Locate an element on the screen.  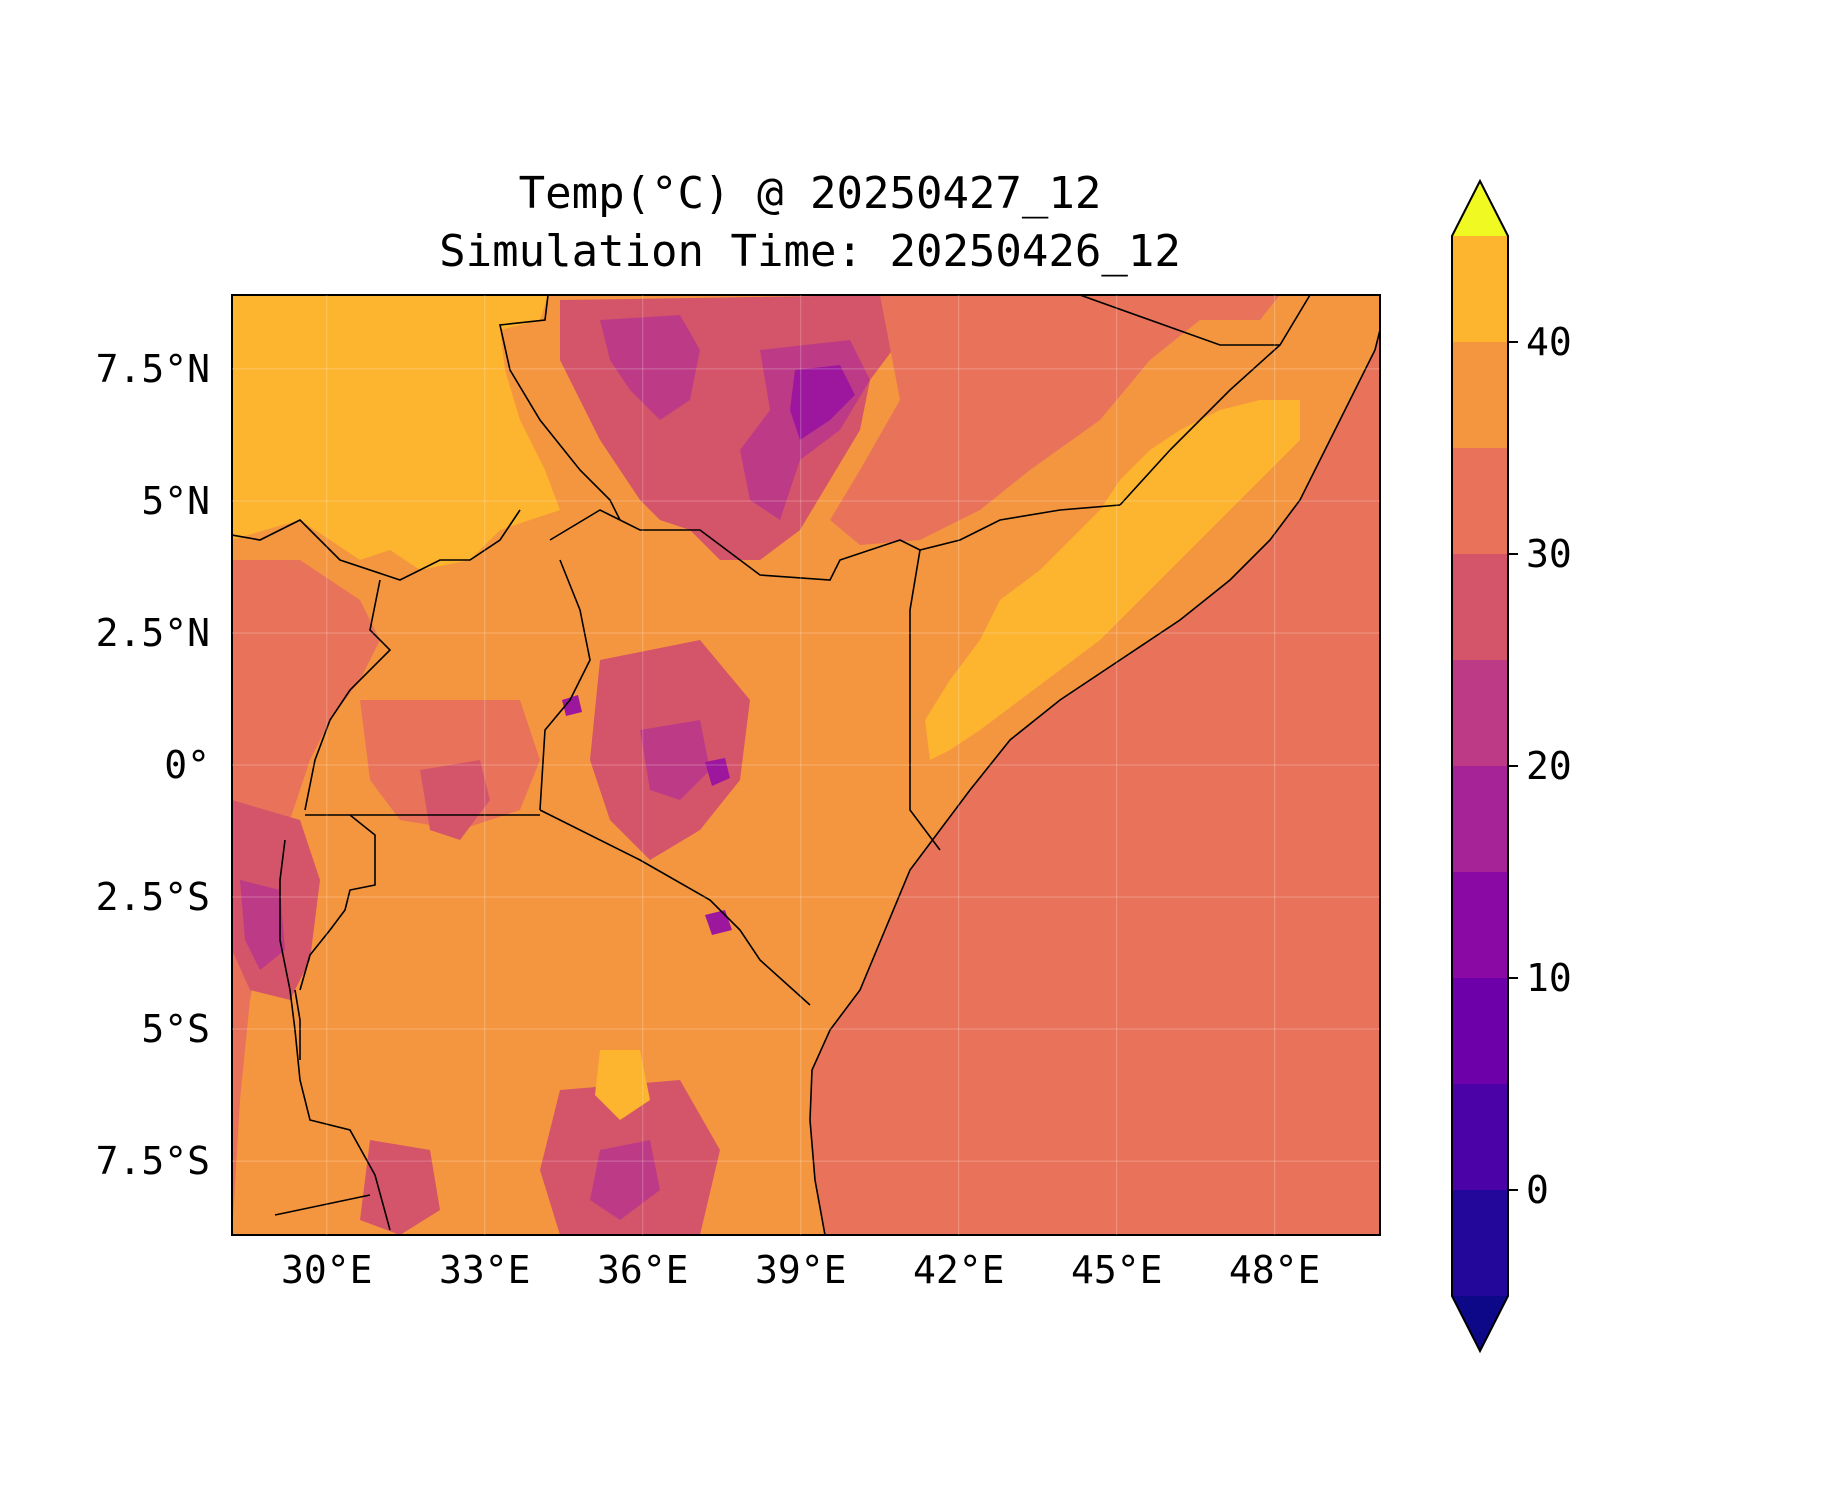
border-uganda-kenya is located at coordinates (565, 685).